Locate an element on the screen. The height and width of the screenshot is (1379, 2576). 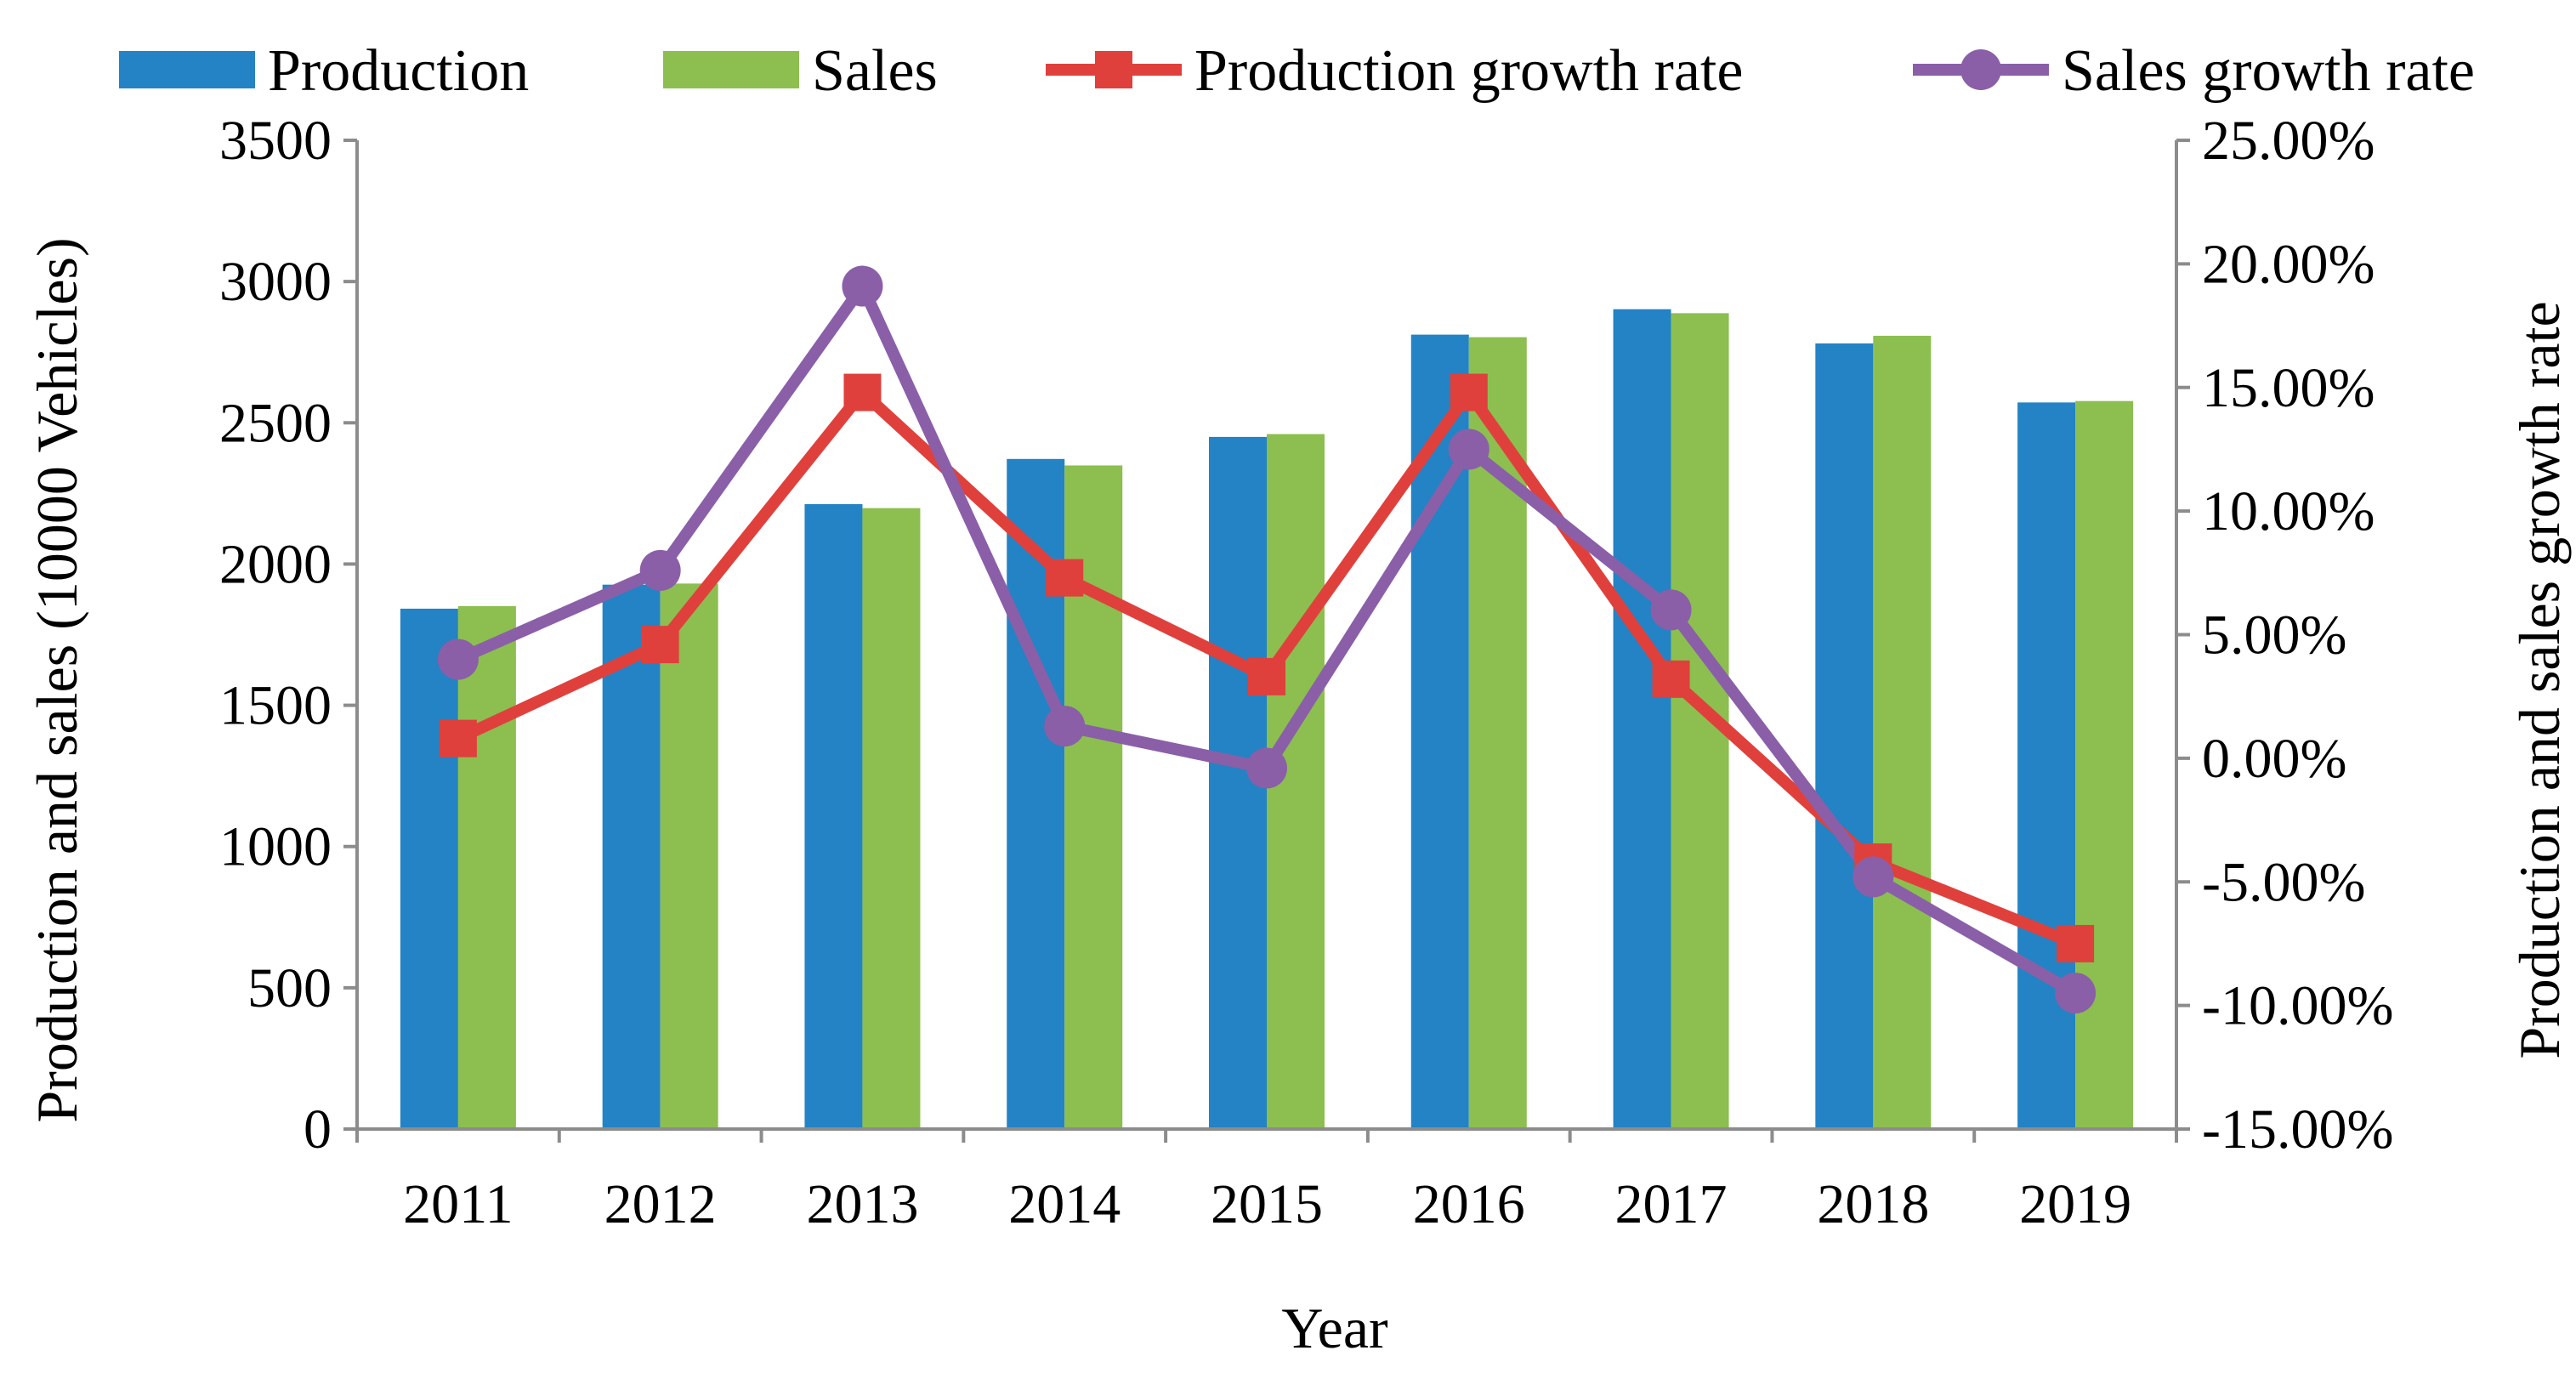
y2-tick-label-20-00: 20.00% is located at coordinates (2289, 264).